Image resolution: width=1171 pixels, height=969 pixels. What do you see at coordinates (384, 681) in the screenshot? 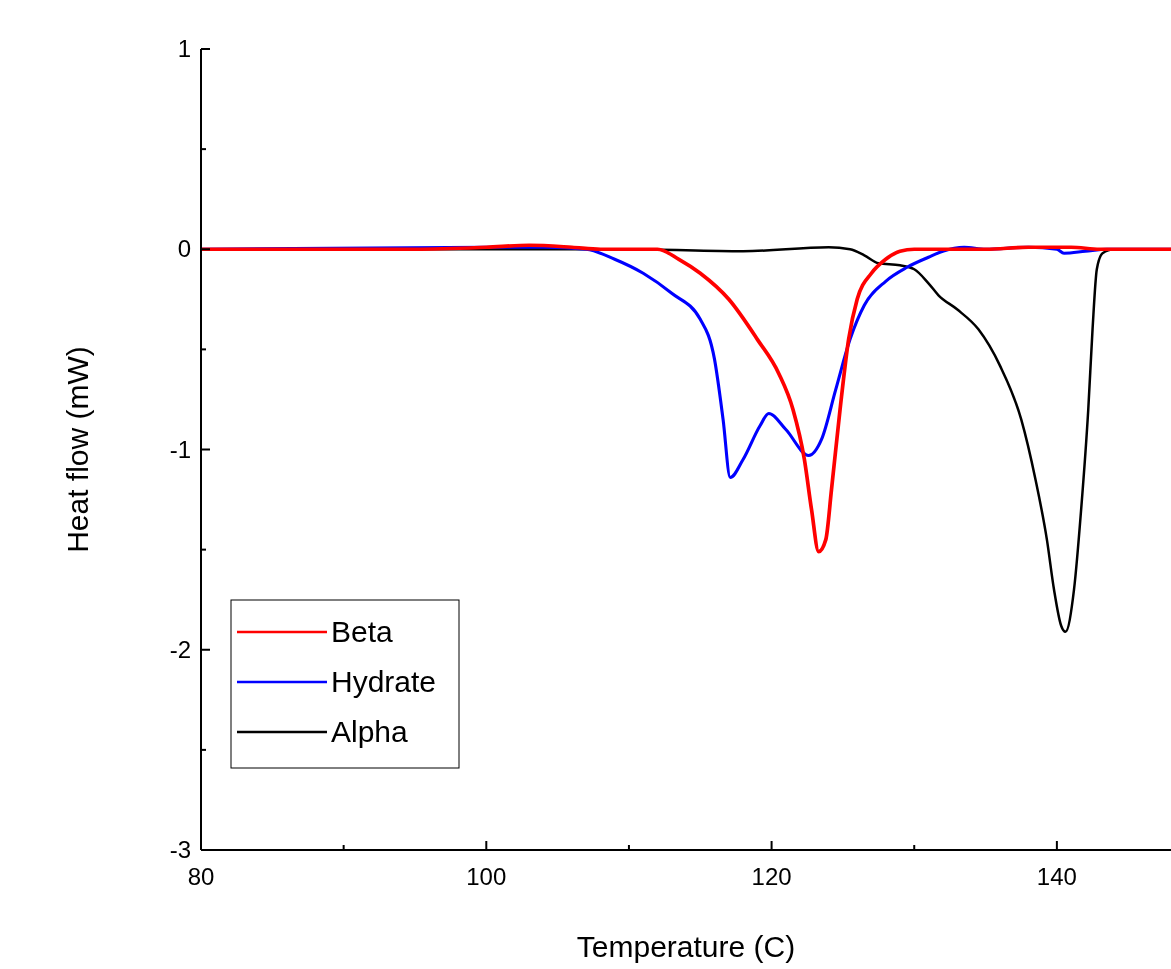
I see `legend-label: Hydrate` at bounding box center [384, 681].